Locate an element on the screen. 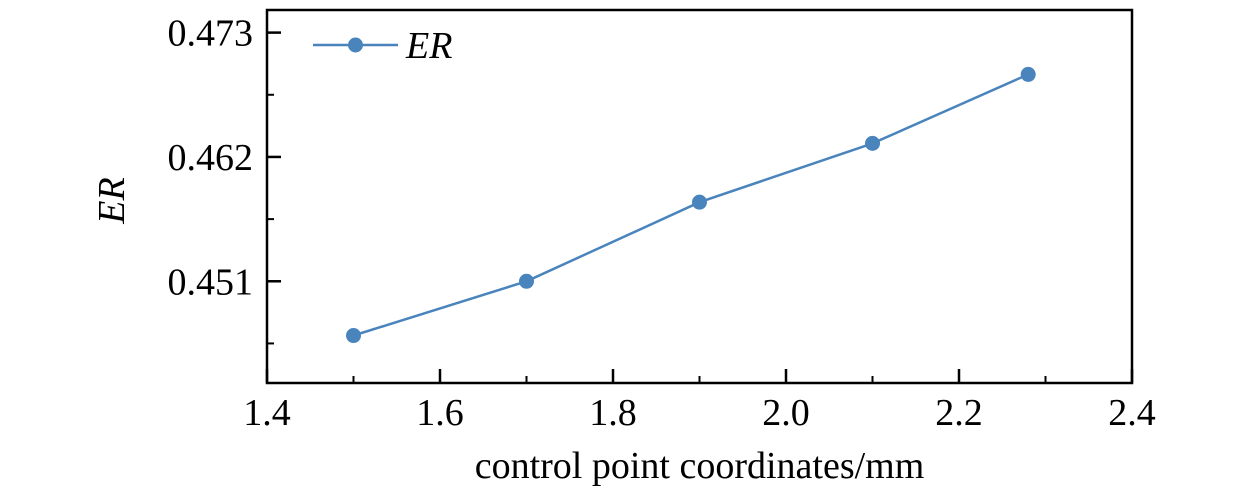 Image resolution: width=1259 pixels, height=493 pixels. x-axis: 1.4 1.6 1.8 2.0 2.2 2.4 is located at coordinates (699, 401).